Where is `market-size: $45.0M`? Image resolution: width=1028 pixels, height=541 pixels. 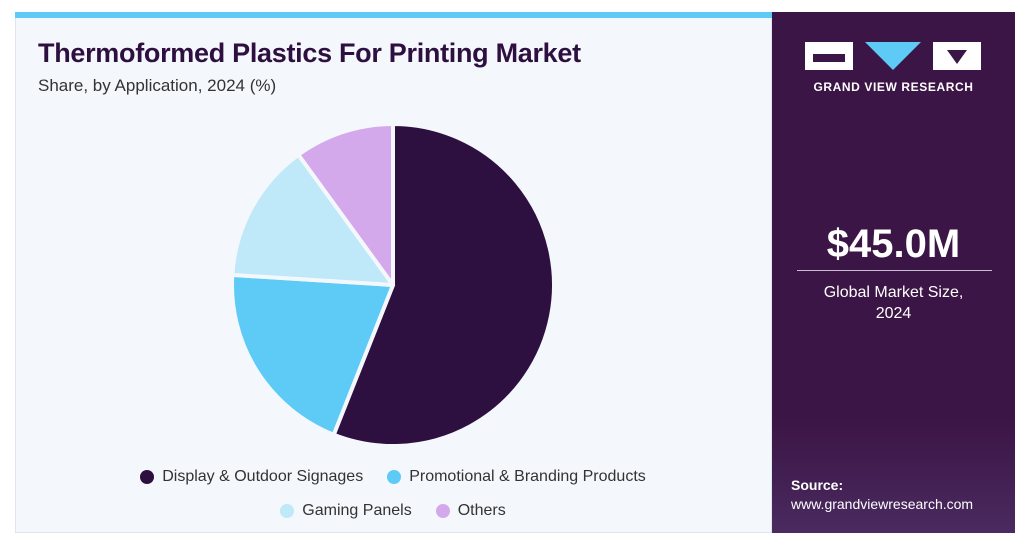 market-size: $45.0M is located at coordinates (893, 244).